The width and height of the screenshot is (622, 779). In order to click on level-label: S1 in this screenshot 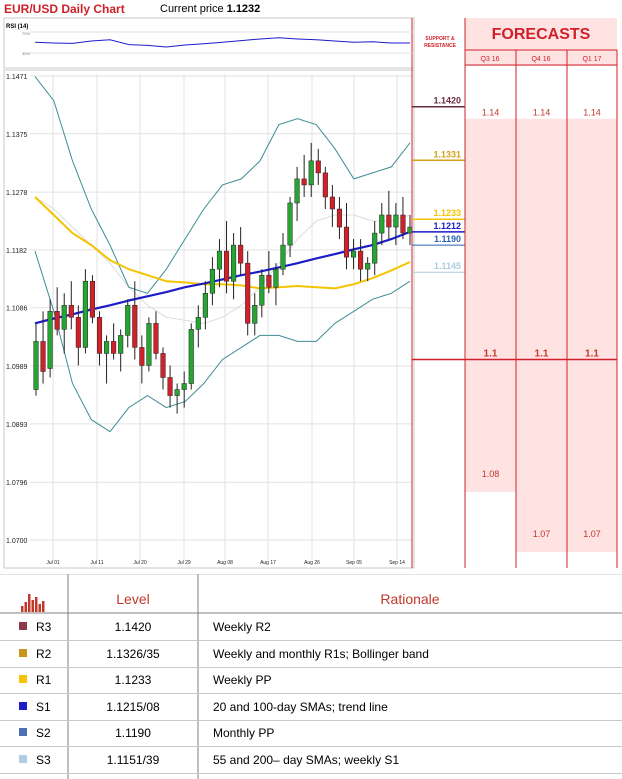, I will do `click(43, 706)`.